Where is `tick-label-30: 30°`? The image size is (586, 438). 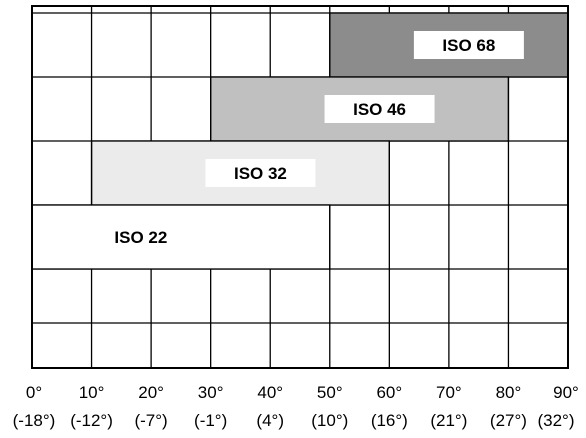 tick-label-30: 30° is located at coordinates (211, 392).